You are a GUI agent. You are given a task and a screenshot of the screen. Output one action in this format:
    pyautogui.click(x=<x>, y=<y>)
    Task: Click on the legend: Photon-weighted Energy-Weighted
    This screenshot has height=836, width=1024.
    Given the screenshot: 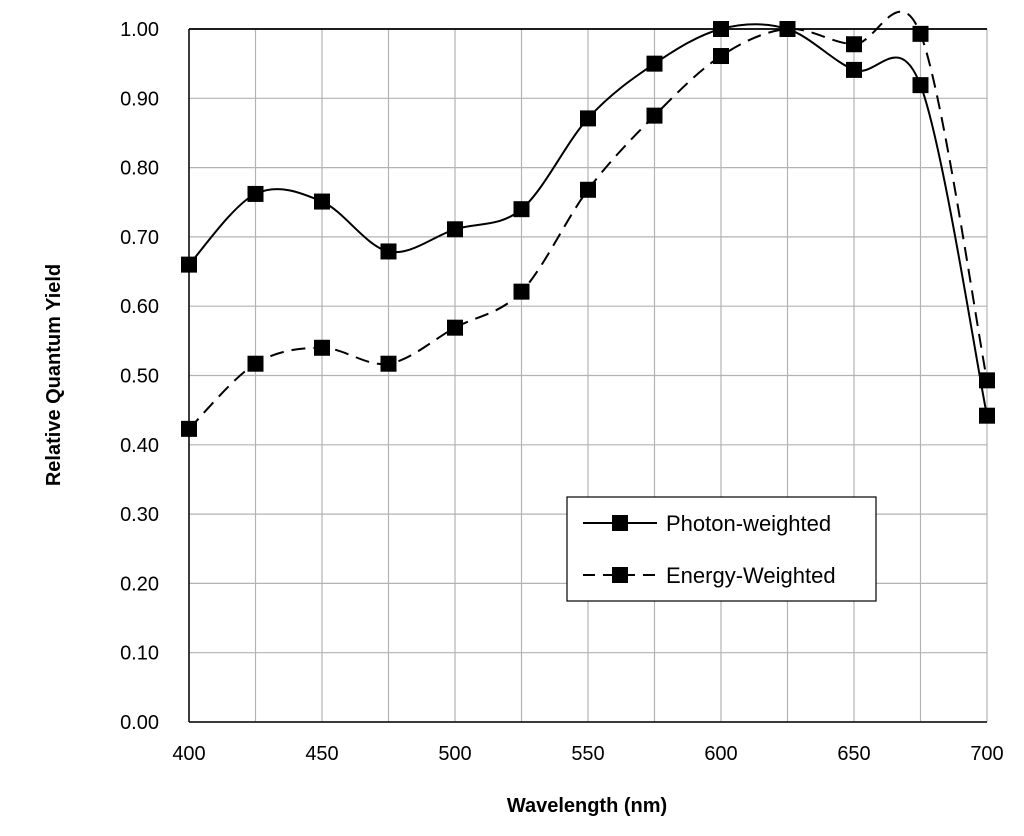 What is the action you would take?
    pyautogui.click(x=721, y=549)
    